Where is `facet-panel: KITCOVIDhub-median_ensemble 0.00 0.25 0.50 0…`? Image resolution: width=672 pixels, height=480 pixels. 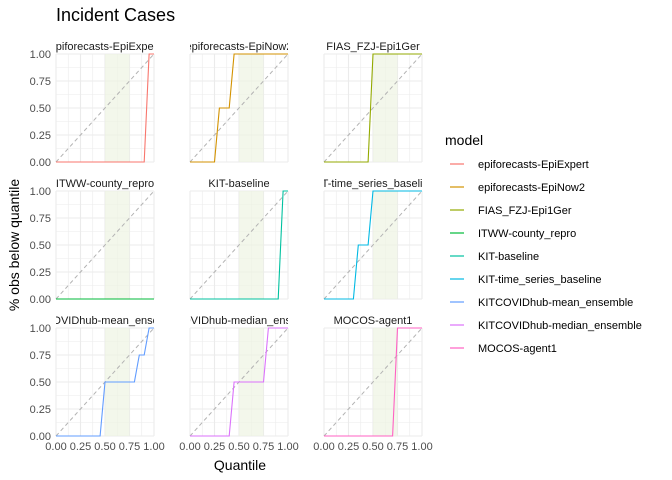 facet-panel: KITCOVIDhub-median_ensemble 0.00 0.25 0.50 0… is located at coordinates (239, 384).